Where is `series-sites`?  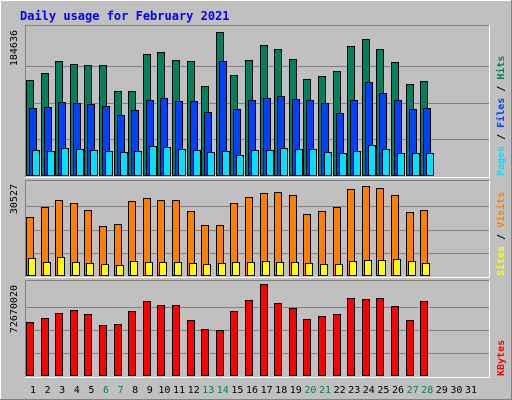 series-sites is located at coordinates (229, 266).